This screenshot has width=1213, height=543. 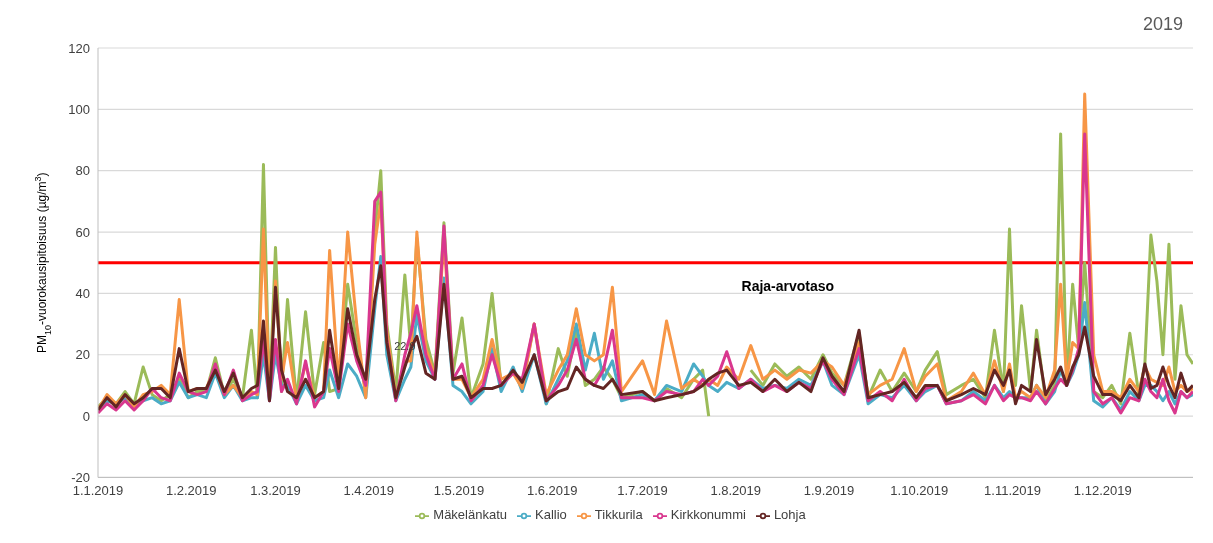 What do you see at coordinates (275, 490) in the screenshot?
I see `x-tick-label: 1.3.2019` at bounding box center [275, 490].